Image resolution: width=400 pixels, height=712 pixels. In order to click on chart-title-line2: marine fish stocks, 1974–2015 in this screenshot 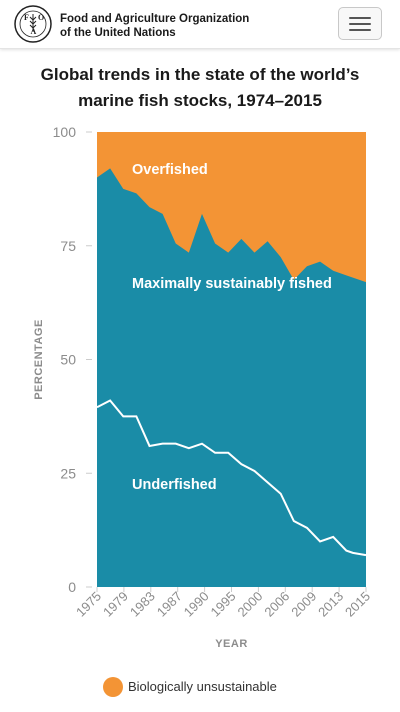, I will do `click(200, 100)`.